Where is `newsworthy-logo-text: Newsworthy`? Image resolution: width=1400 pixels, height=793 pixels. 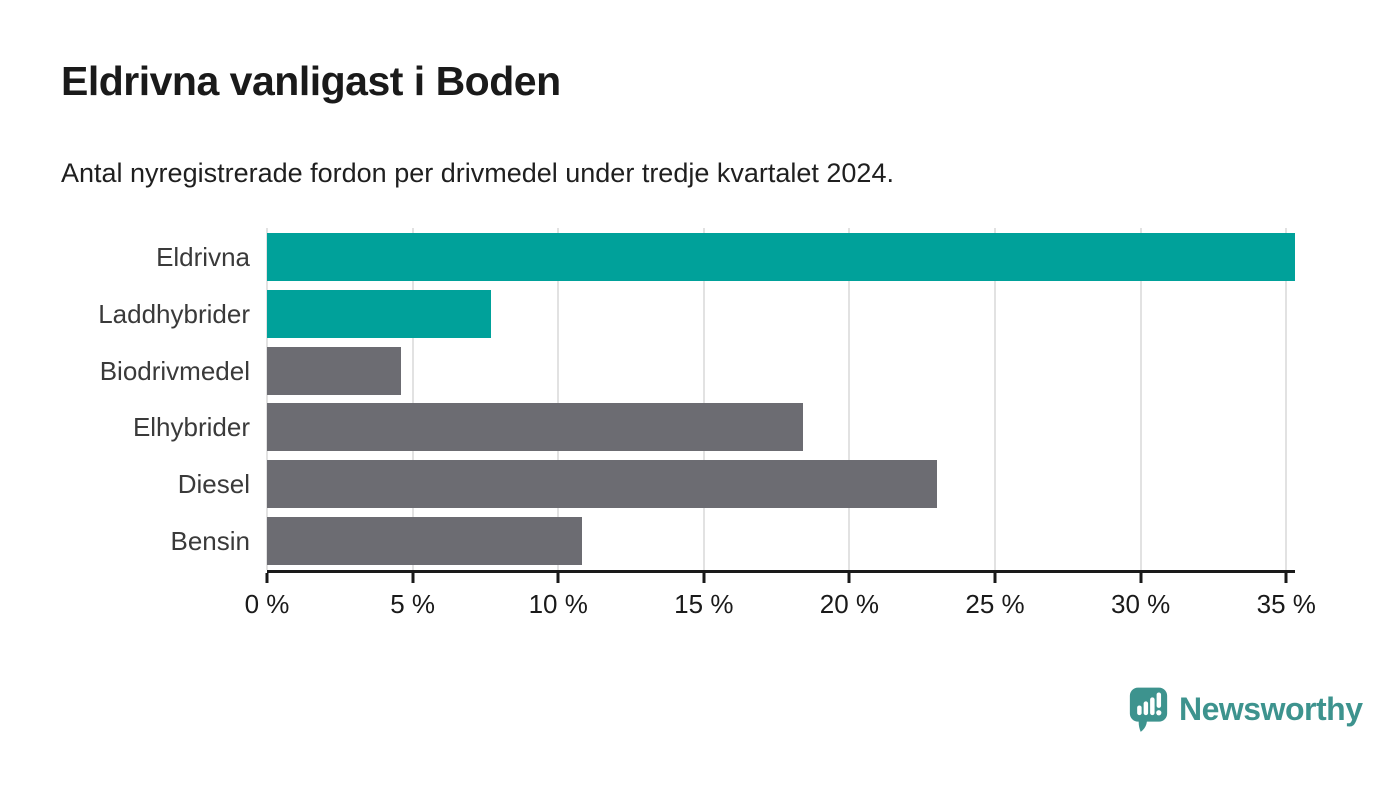
newsworthy-logo-text: Newsworthy is located at coordinates (1271, 709).